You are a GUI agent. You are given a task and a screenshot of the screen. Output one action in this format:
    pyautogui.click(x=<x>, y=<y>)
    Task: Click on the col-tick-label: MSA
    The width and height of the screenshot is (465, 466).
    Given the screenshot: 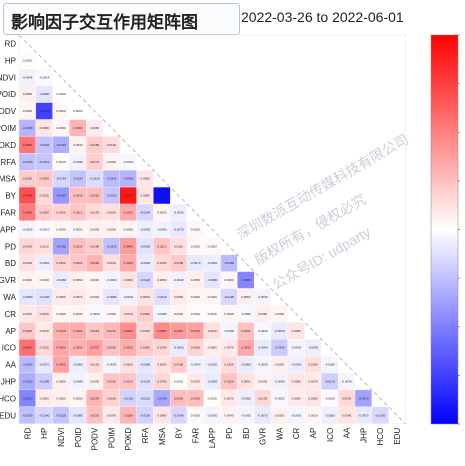 What is the action you would take?
    pyautogui.click(x=162, y=436)
    